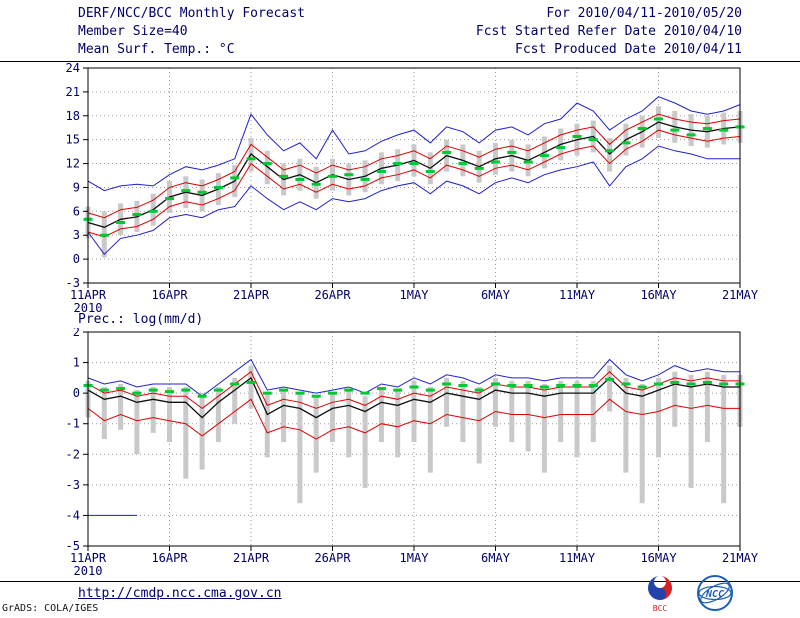  I want to click on bcc-swirl-blue, so click(657, 588).